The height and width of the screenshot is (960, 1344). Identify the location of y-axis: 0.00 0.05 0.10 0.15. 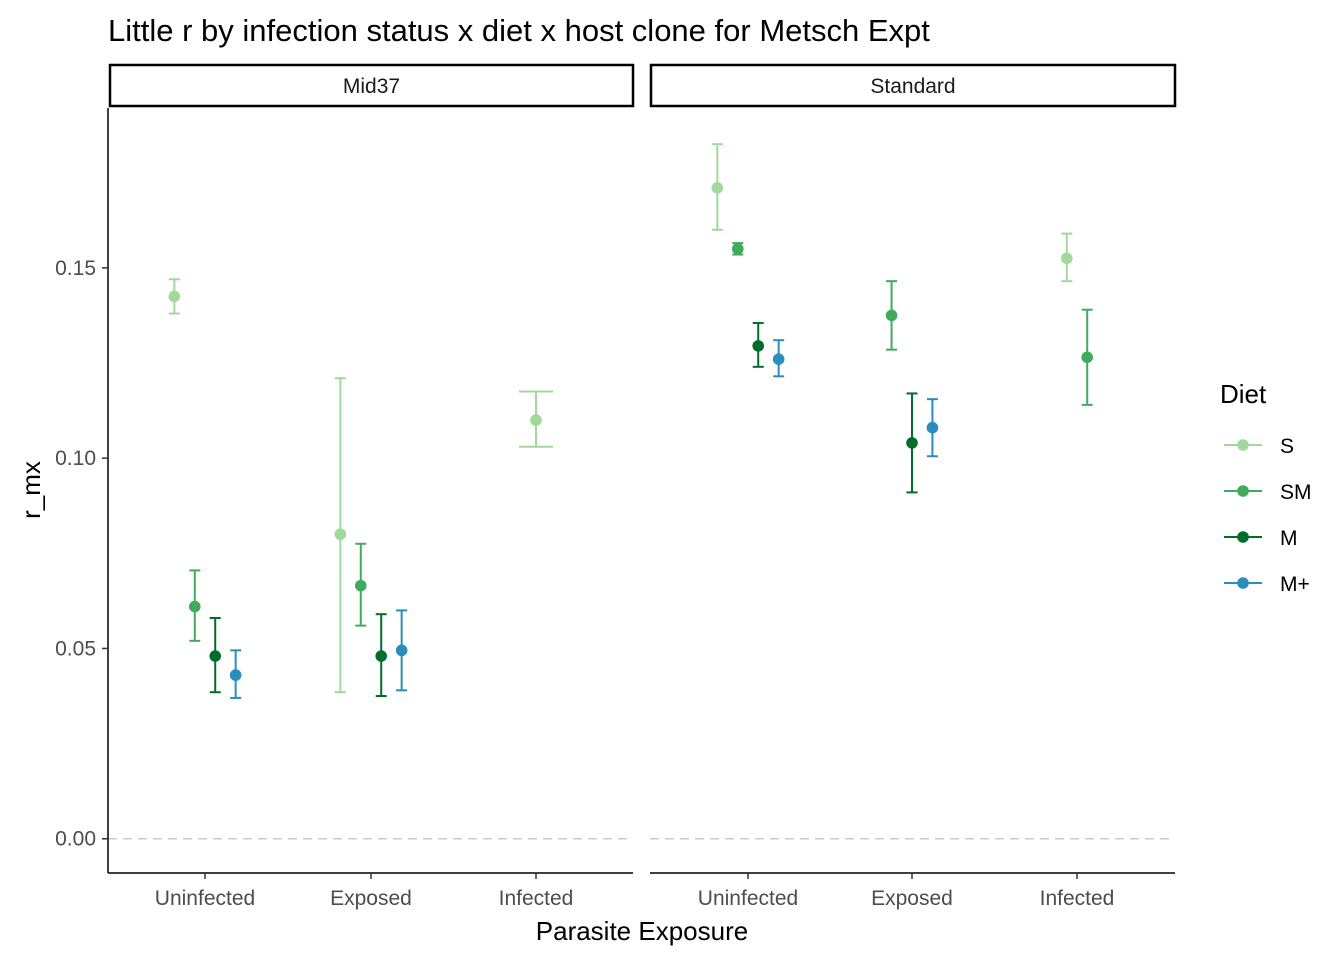
(81, 554).